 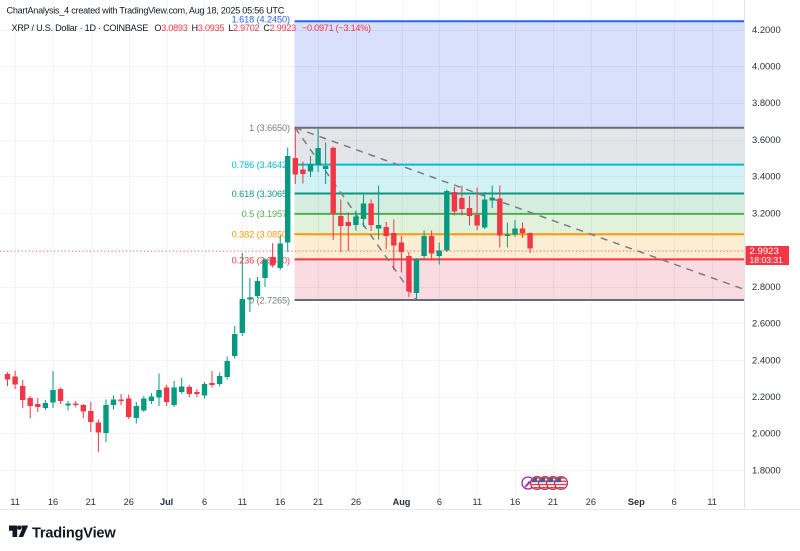 What do you see at coordinates (766, 286) in the screenshot?
I see `svg-text: 2.8000` at bounding box center [766, 286].